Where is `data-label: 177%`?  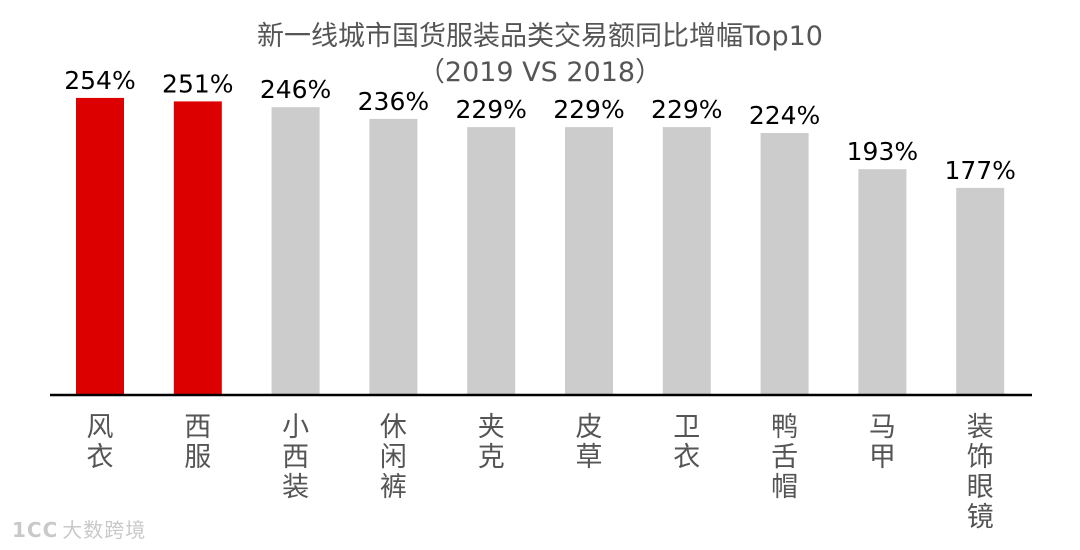 data-label: 177% is located at coordinates (979, 170).